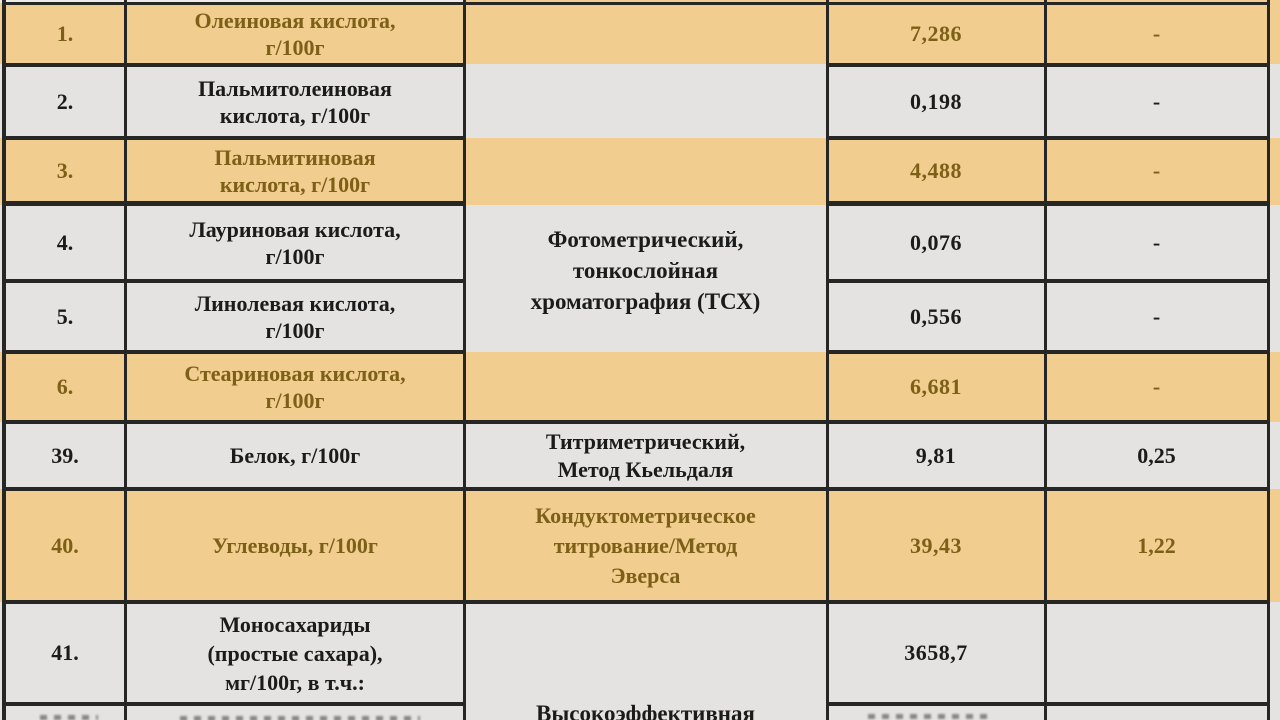 The height and width of the screenshot is (720, 1280). I want to click on value-cell: 0,198, so click(936, 101).